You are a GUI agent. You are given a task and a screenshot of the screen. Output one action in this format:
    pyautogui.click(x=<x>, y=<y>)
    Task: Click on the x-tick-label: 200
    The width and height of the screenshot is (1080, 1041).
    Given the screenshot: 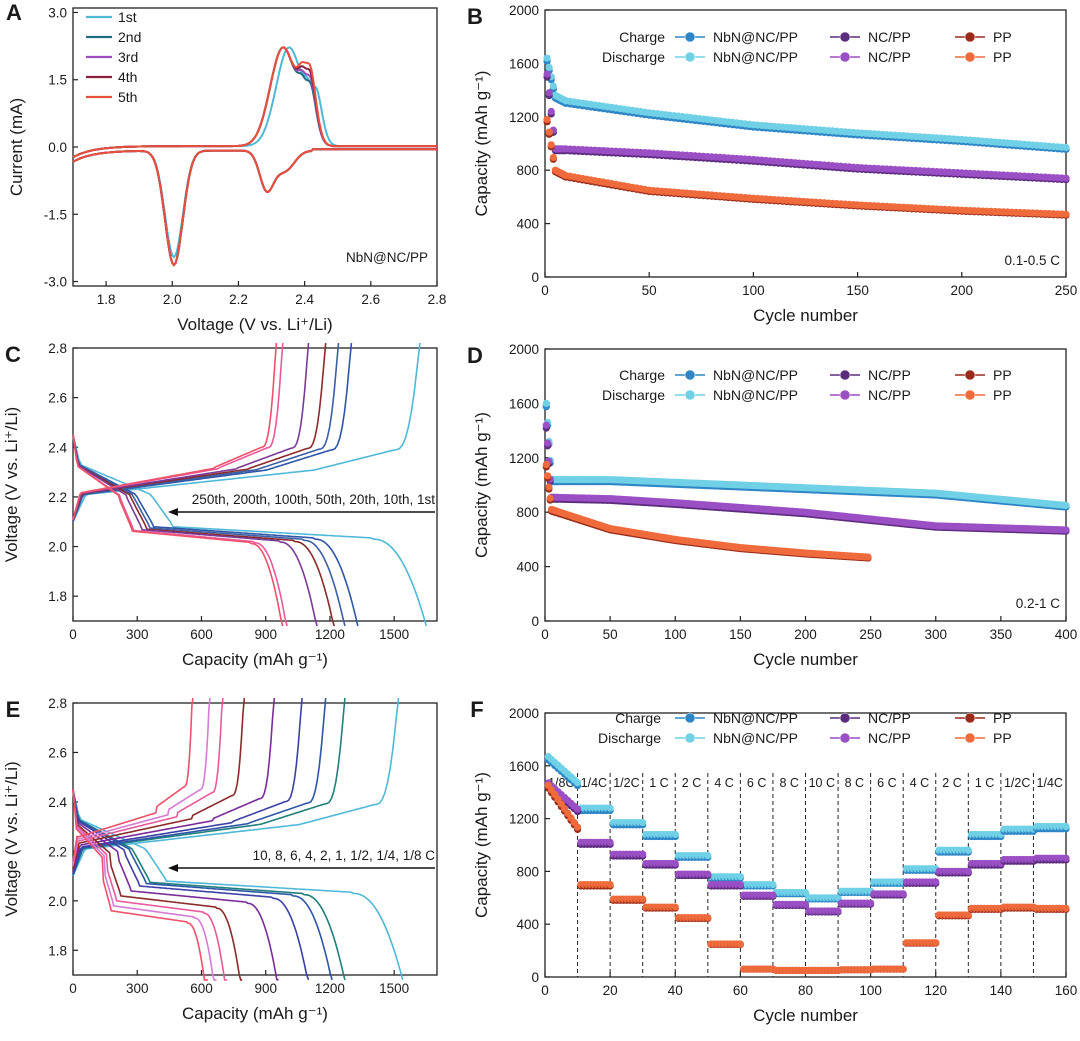 What is the action you would take?
    pyautogui.click(x=962, y=290)
    